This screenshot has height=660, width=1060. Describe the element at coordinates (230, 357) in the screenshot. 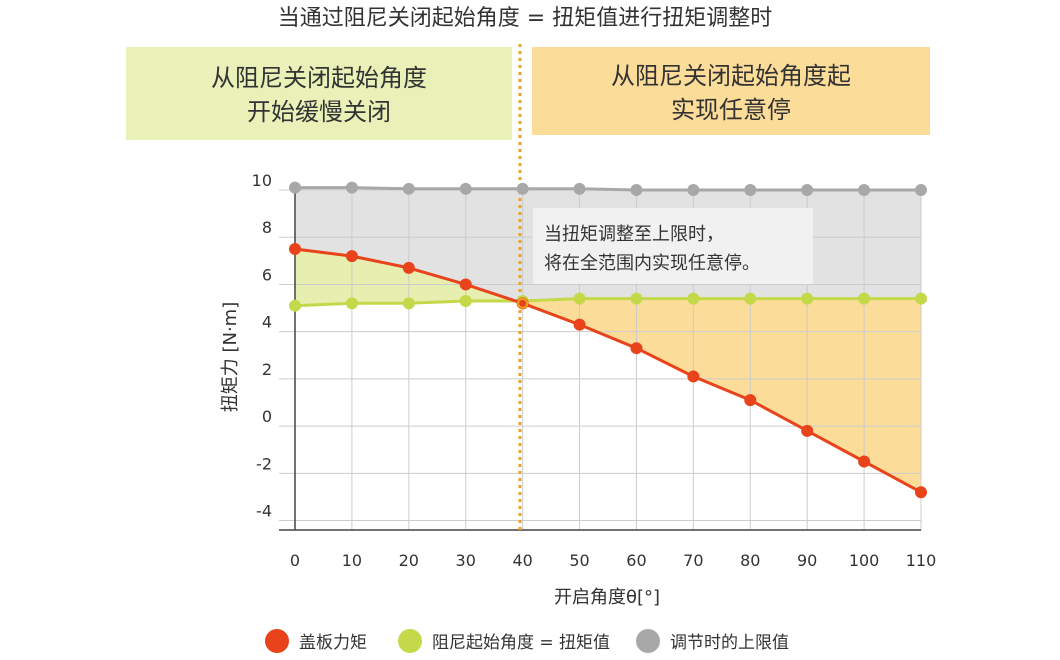

I see `y-axis-title: 扭矩力 [N·m]` at that location.